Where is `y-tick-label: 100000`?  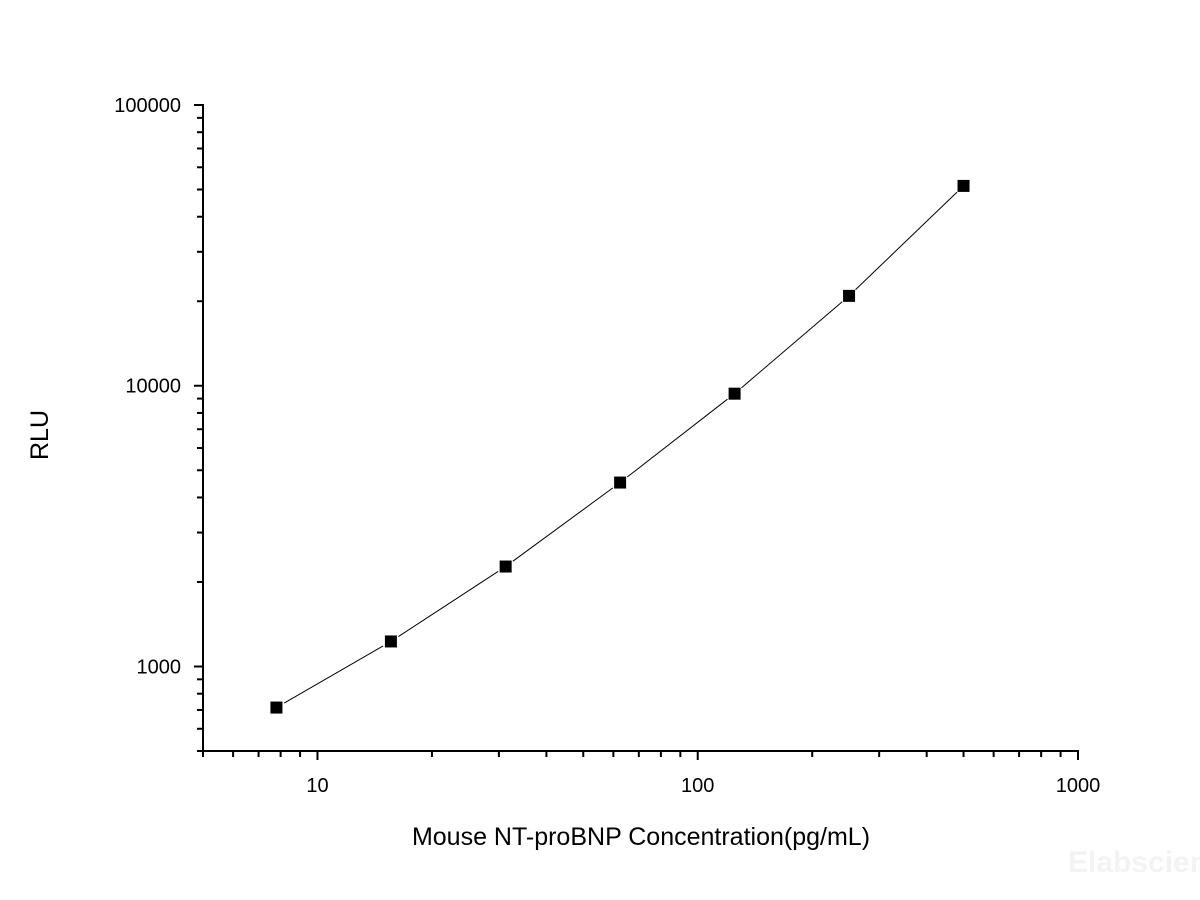
y-tick-label: 100000 is located at coordinates (147, 106).